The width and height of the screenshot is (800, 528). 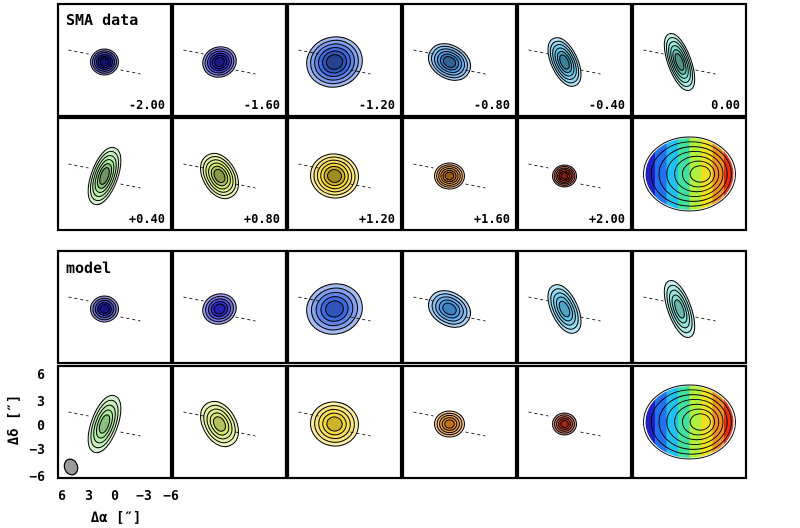 I want to click on data-title: SMA data, so click(x=102, y=20).